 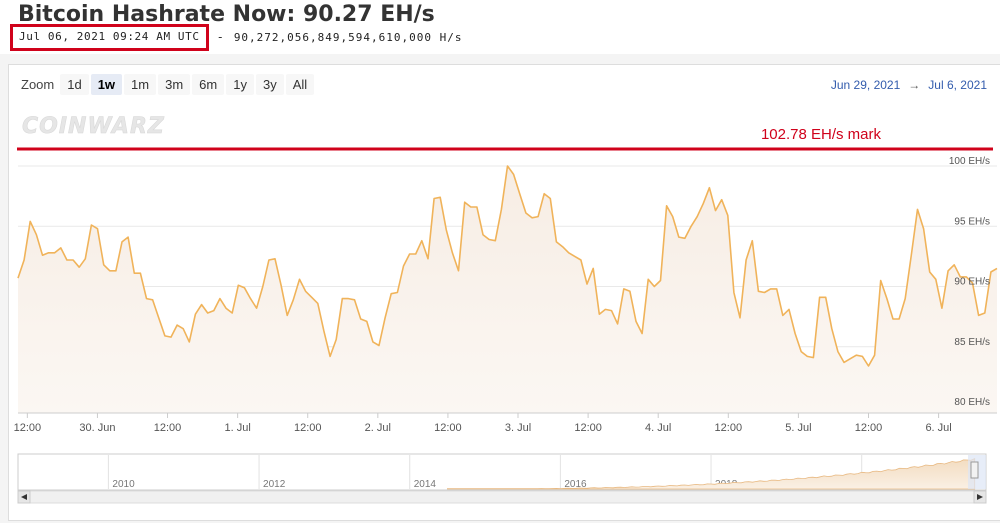 What do you see at coordinates (658, 428) in the screenshot?
I see `x-tick-label: 4. Jul` at bounding box center [658, 428].